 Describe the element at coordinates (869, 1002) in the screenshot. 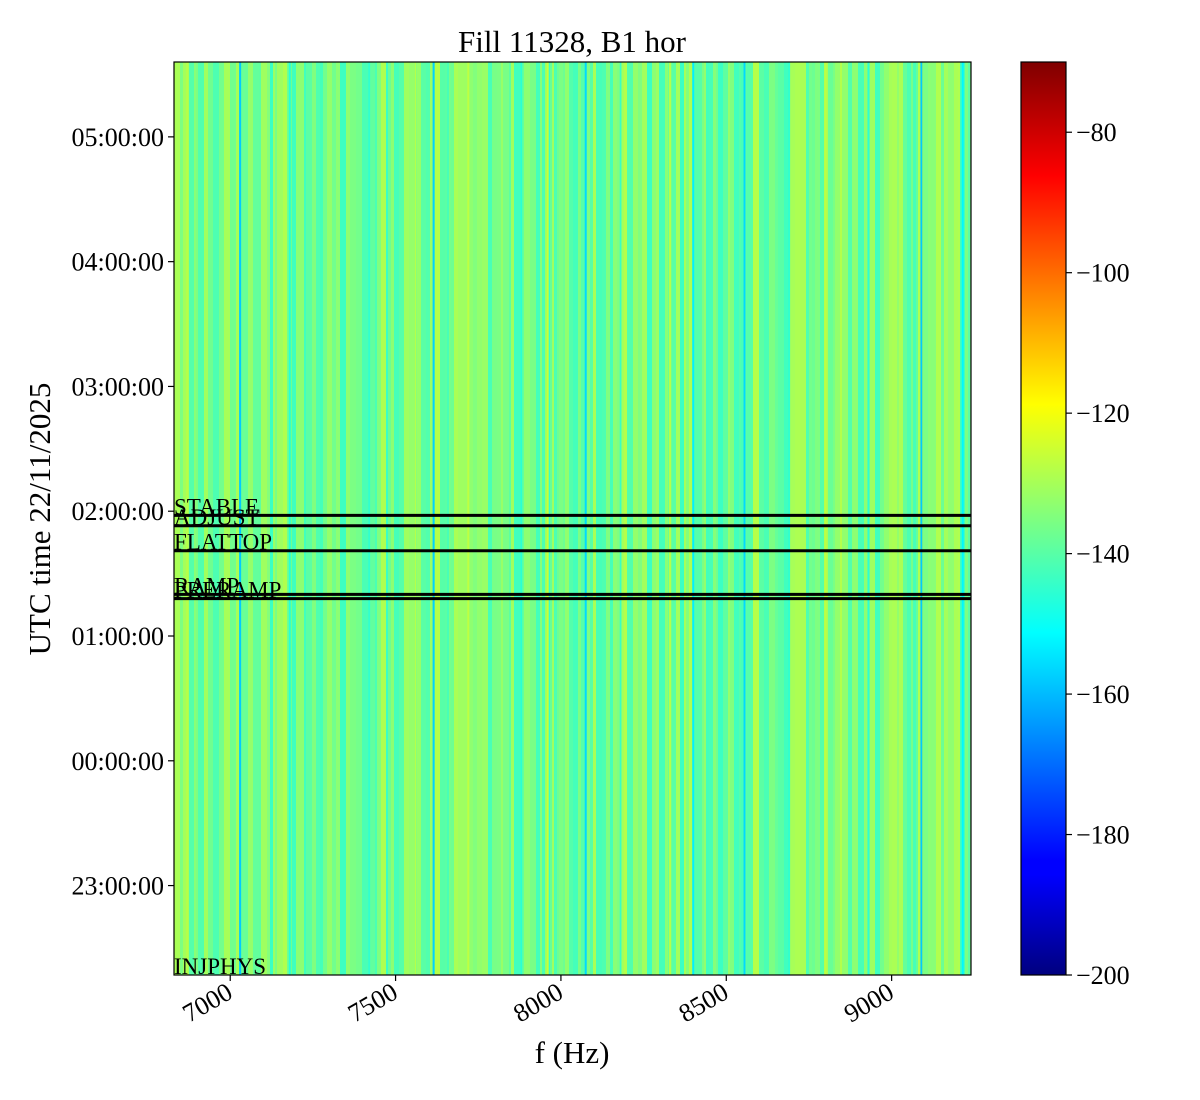

I see `x-tick-label: 9000` at that location.